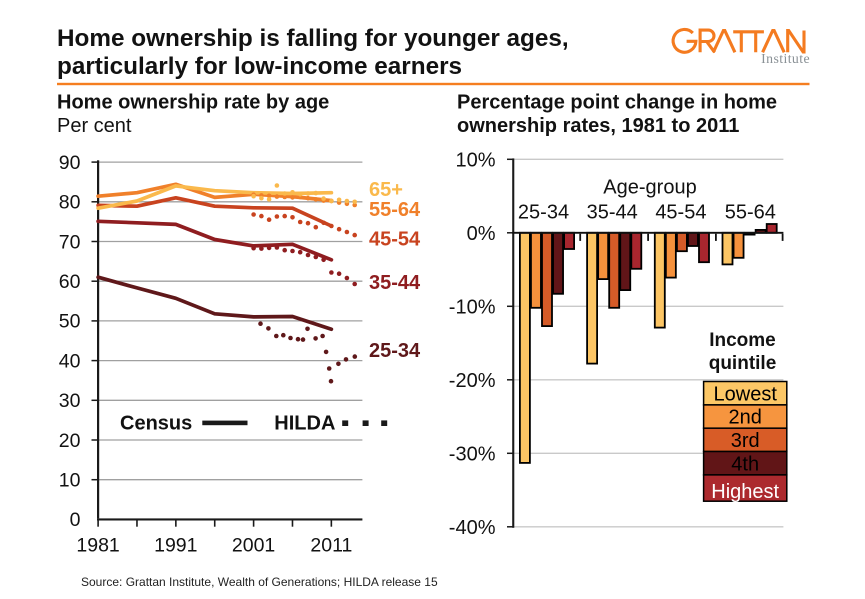 This screenshot has width=865, height=599. I want to click on svg-text: Census, so click(156, 423).